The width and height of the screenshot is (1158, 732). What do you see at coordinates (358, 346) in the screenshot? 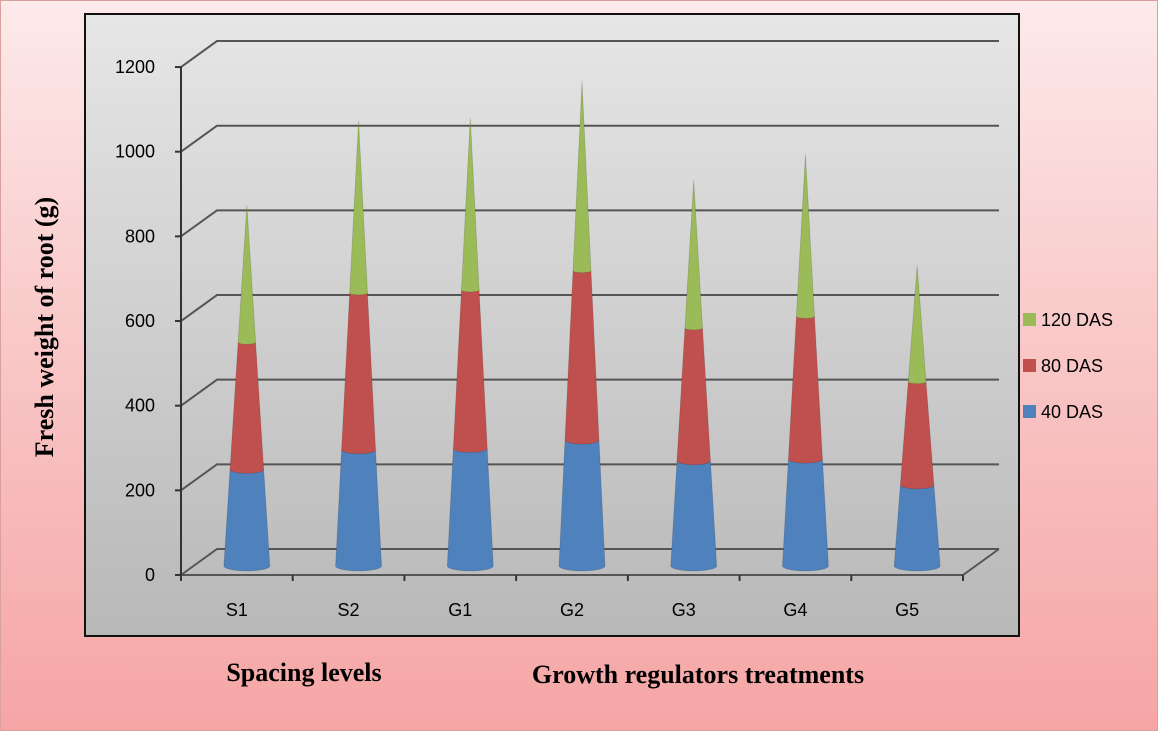
I see `cone-S2` at bounding box center [358, 346].